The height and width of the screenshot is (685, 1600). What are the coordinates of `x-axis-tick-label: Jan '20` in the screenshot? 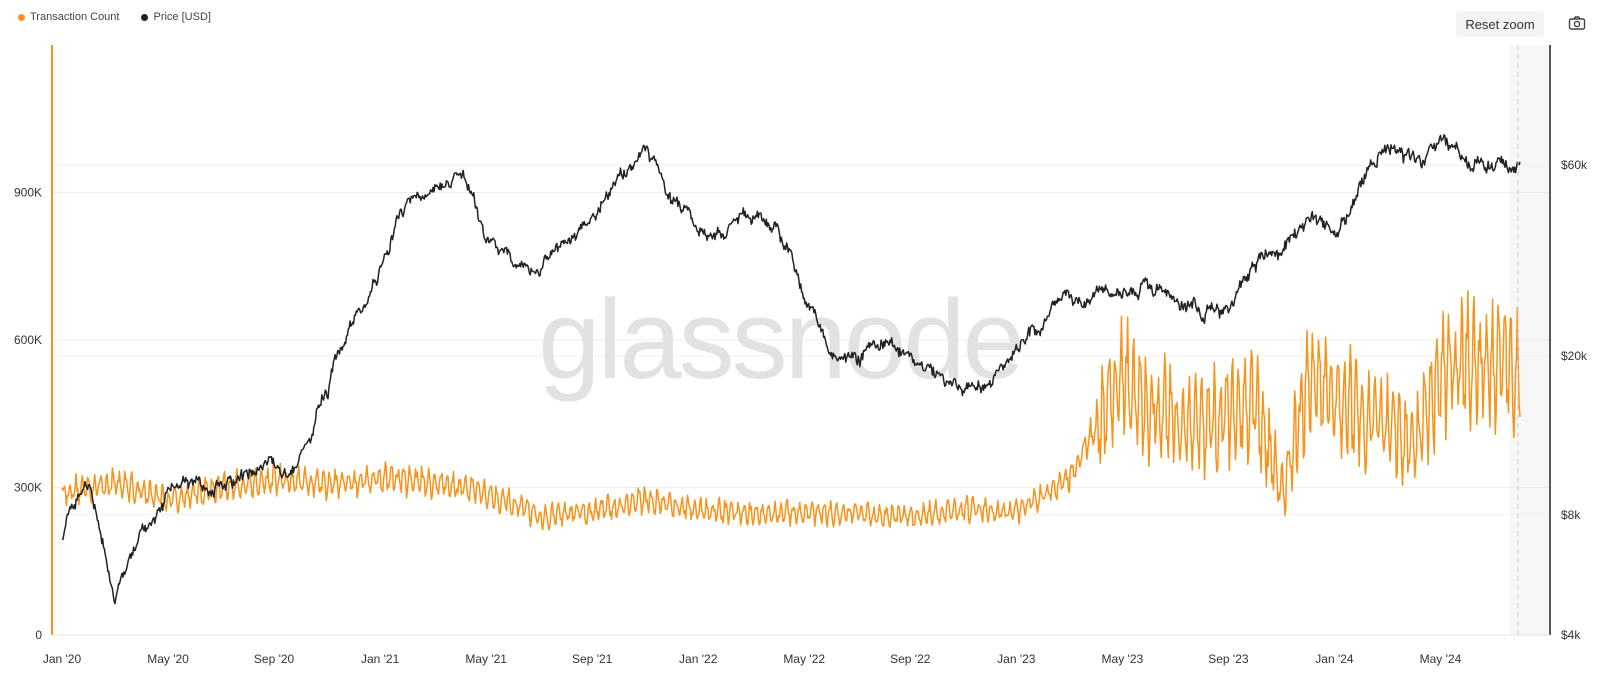 It's located at (62, 659).